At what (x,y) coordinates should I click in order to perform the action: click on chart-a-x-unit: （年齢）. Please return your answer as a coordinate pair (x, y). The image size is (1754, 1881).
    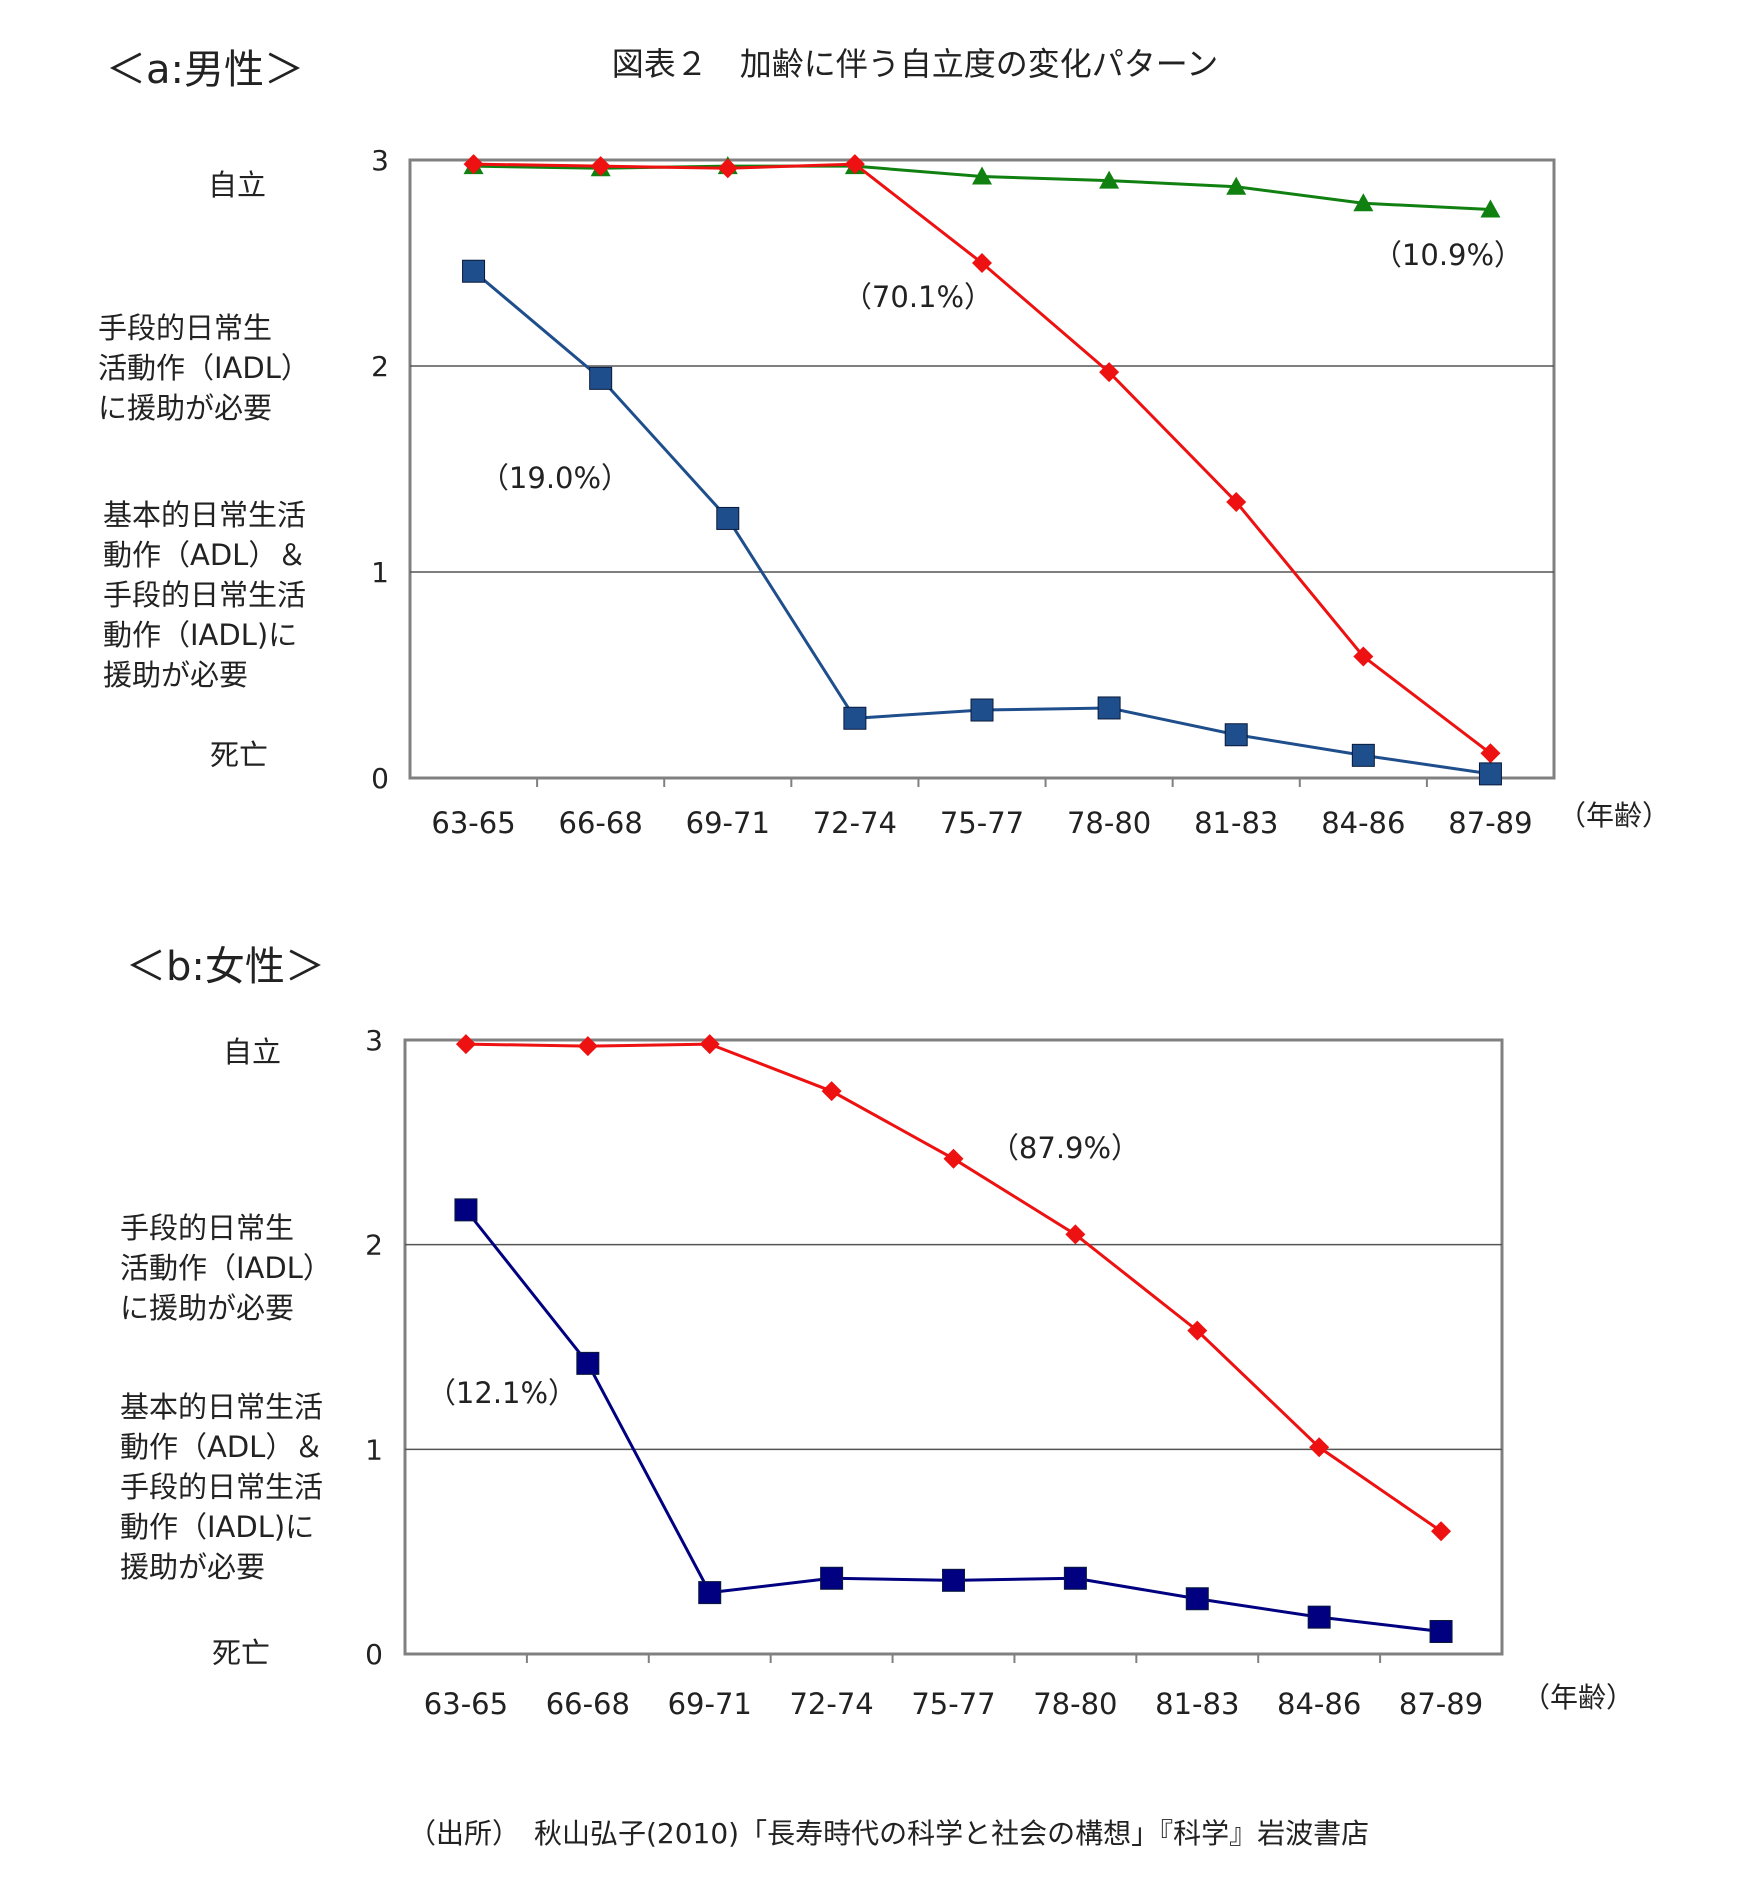
    Looking at the image, I should click on (1614, 815).